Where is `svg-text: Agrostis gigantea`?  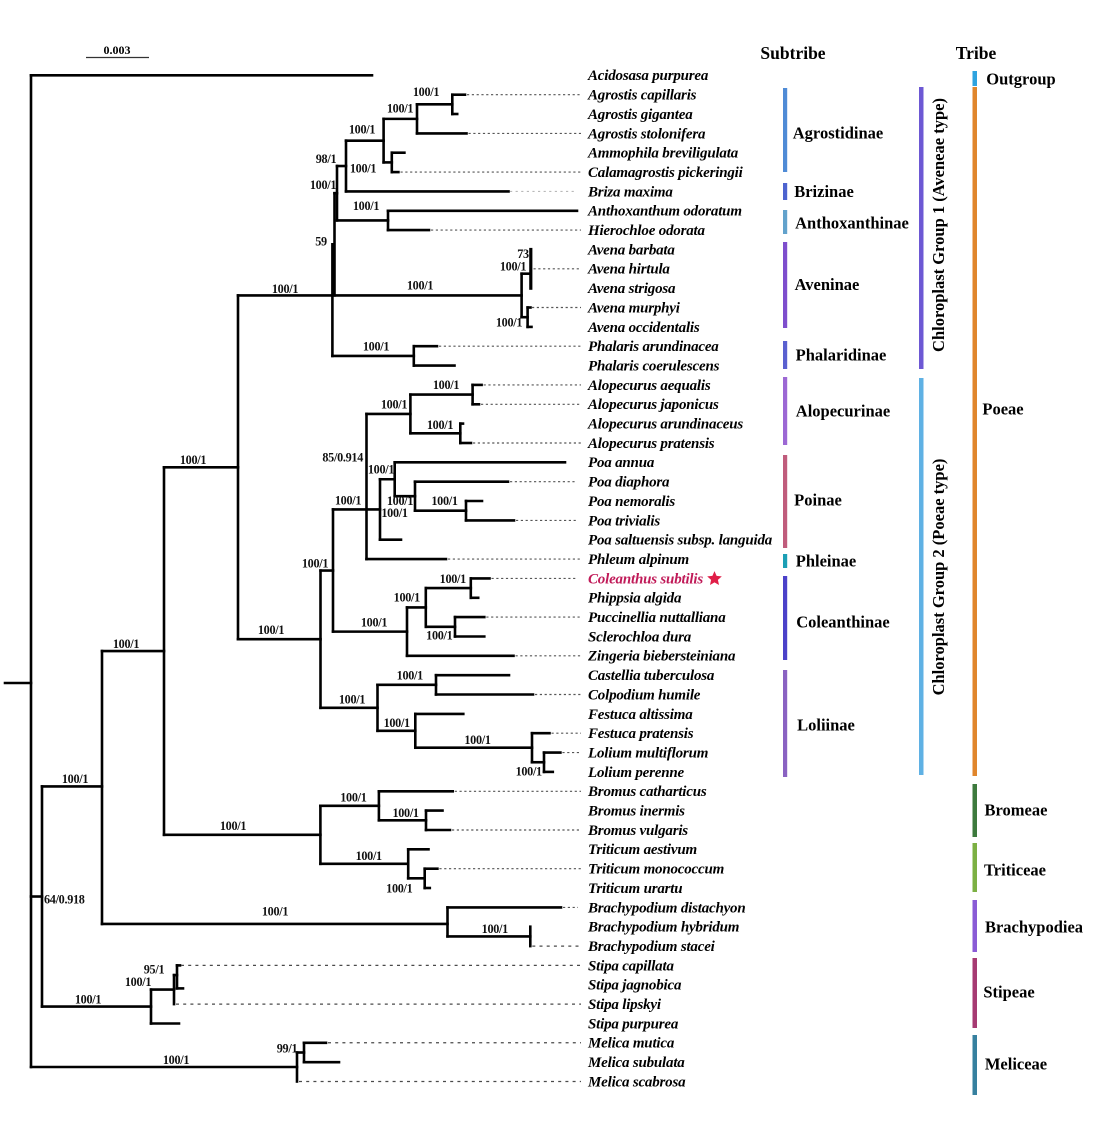 svg-text: Agrostis gigantea is located at coordinates (640, 115).